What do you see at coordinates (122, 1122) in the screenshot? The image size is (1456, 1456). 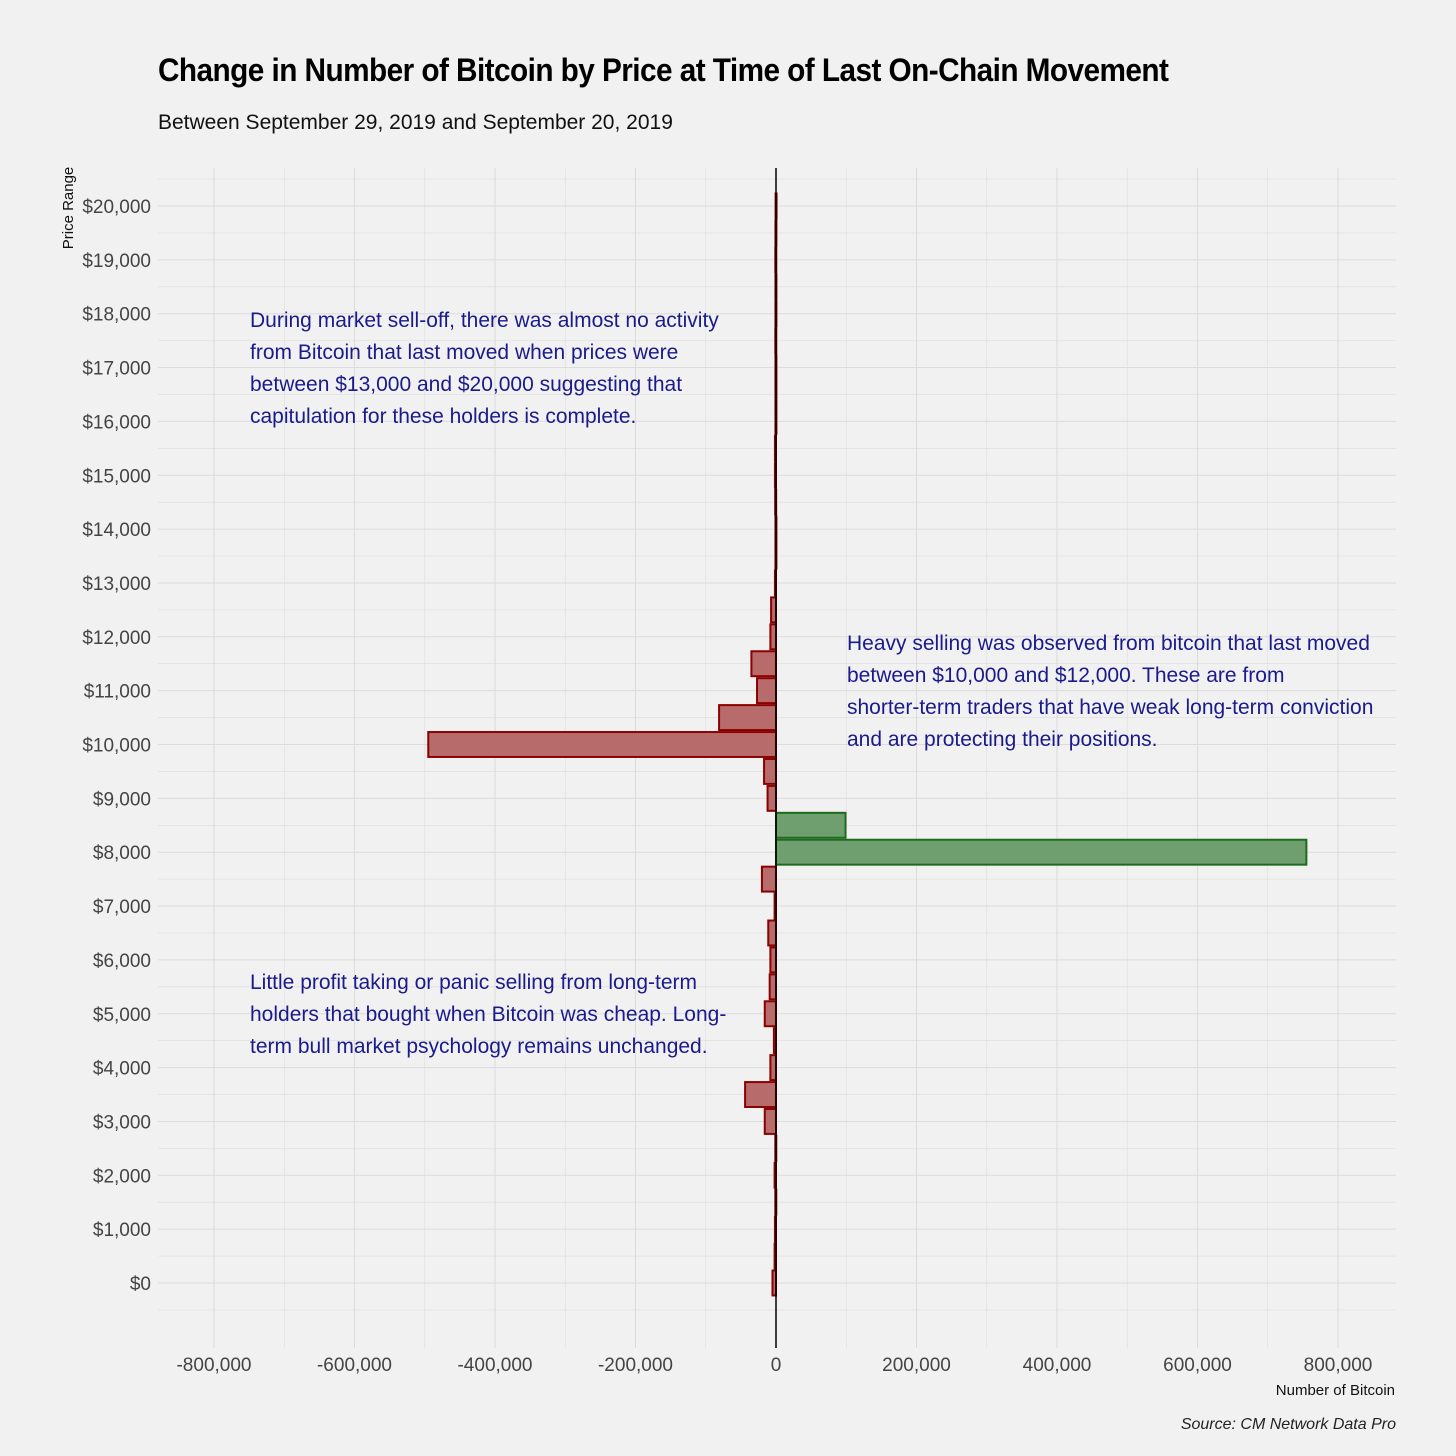 I see `y-tick-label: $3,000` at bounding box center [122, 1122].